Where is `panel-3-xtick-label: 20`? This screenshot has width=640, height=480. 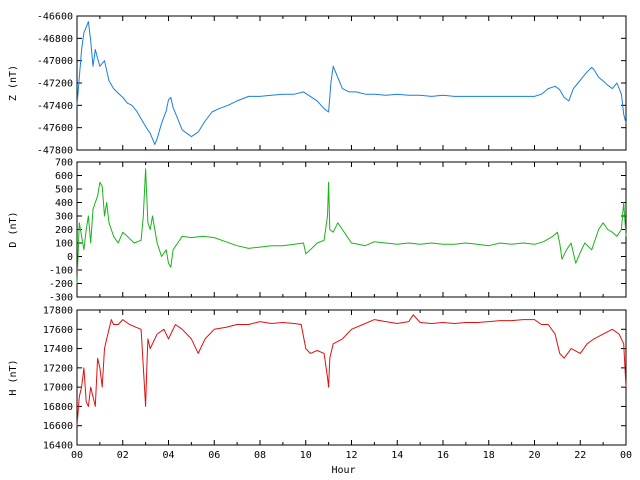 panel-3-xtick-label: 20 is located at coordinates (534, 455).